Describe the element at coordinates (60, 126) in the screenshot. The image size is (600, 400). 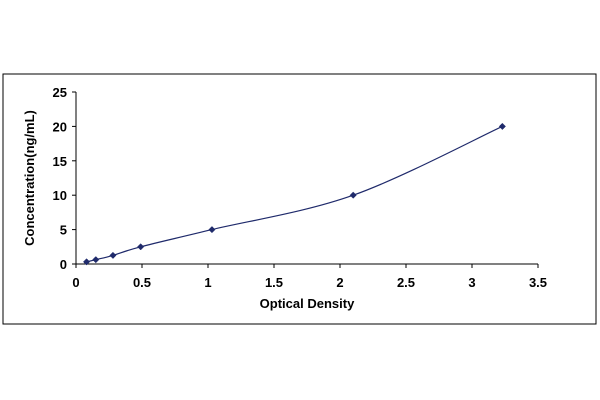
I see `y-tick-label: 20` at that location.